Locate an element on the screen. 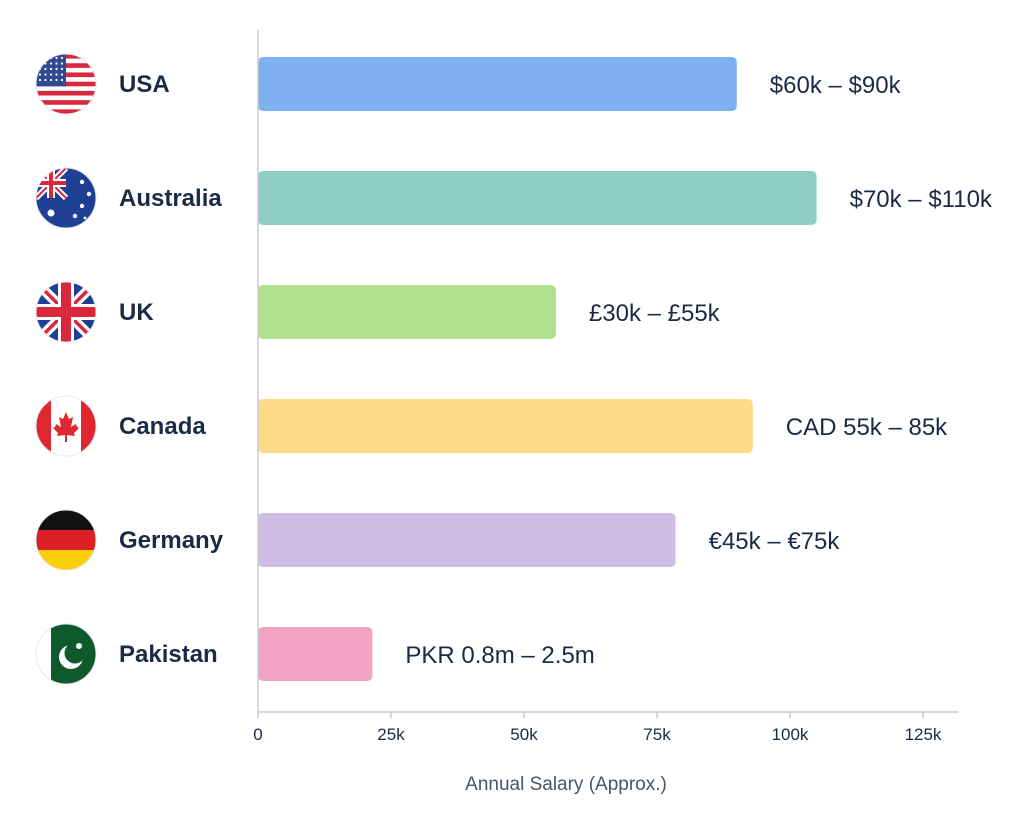 The image size is (1024, 819). usa-flag-icon is located at coordinates (66, 84).